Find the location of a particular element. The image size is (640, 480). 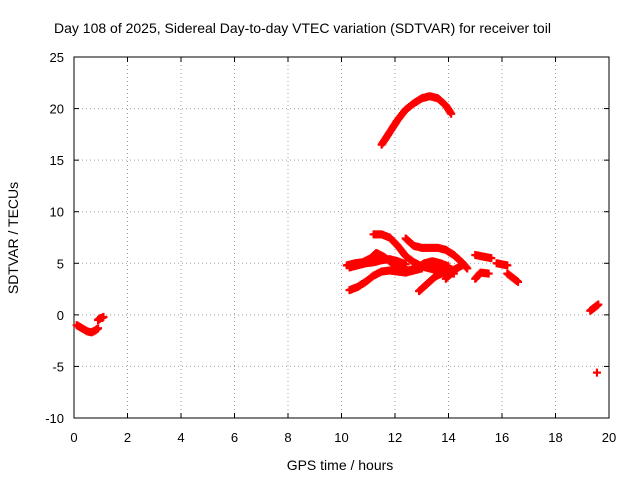

x-axis-label: GPS time / hours is located at coordinates (340, 465).